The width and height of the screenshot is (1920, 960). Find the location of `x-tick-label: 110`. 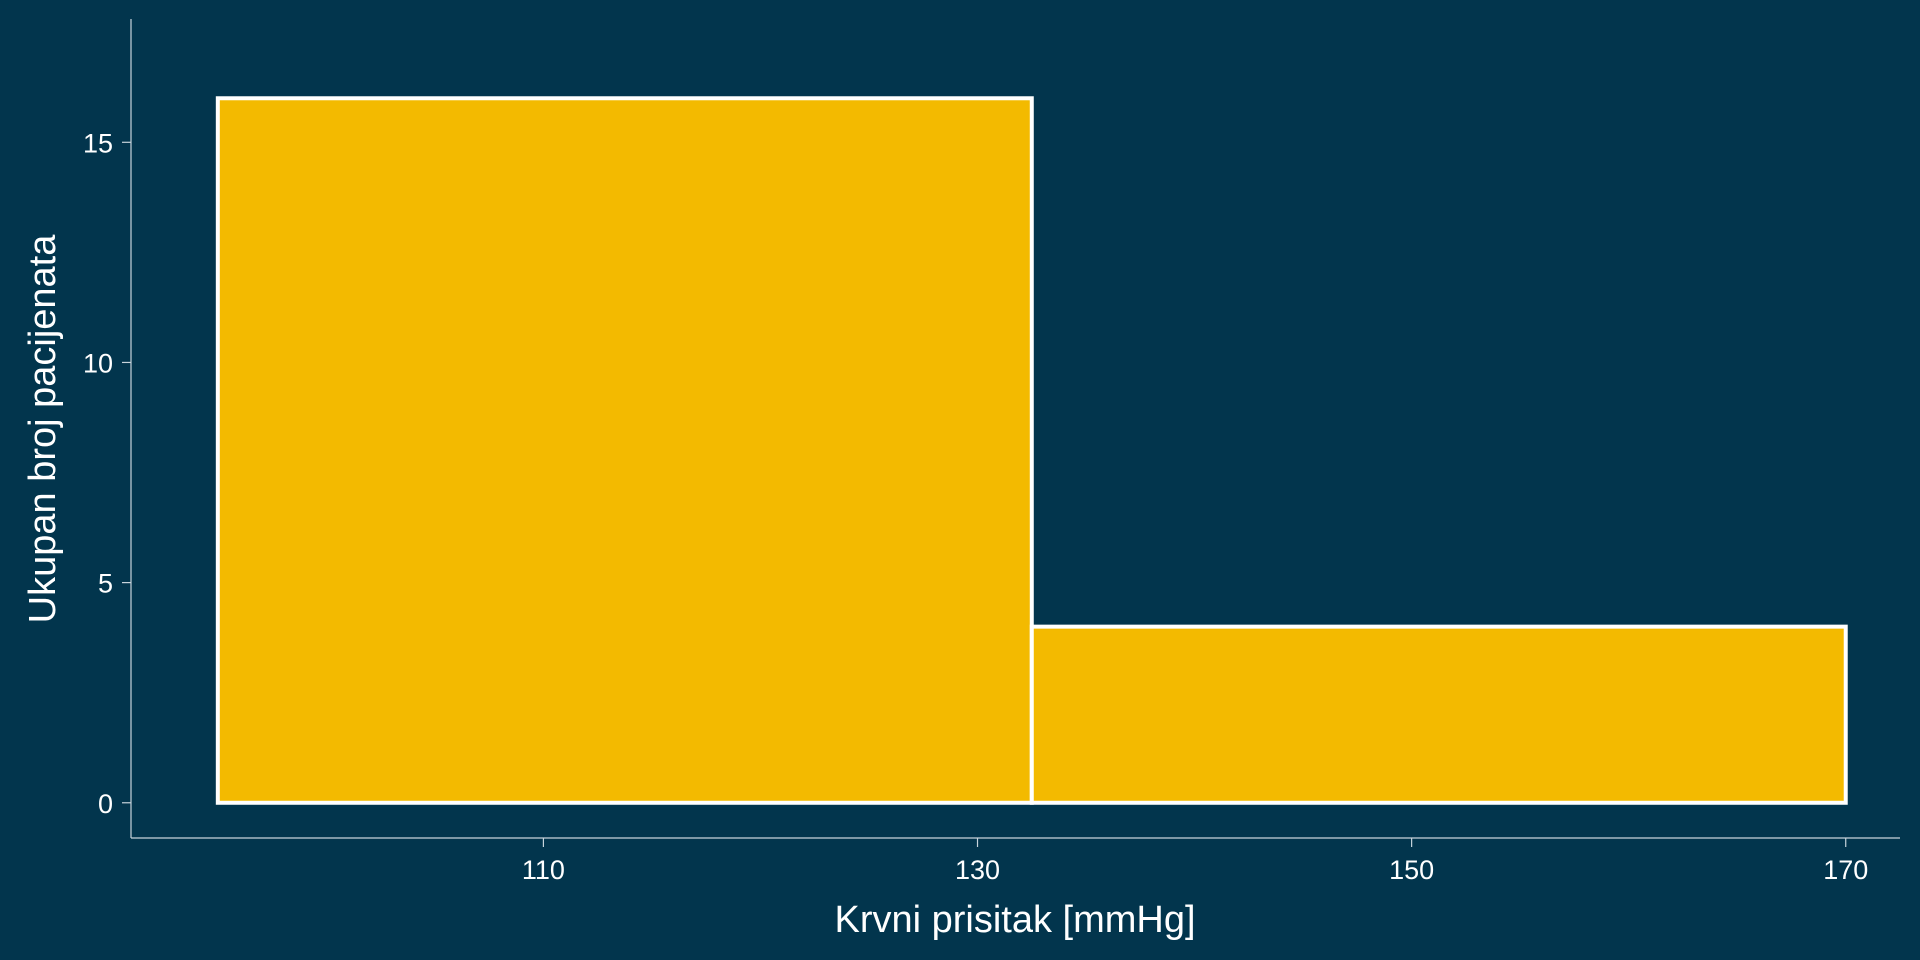

x-tick-label: 110 is located at coordinates (543, 870).